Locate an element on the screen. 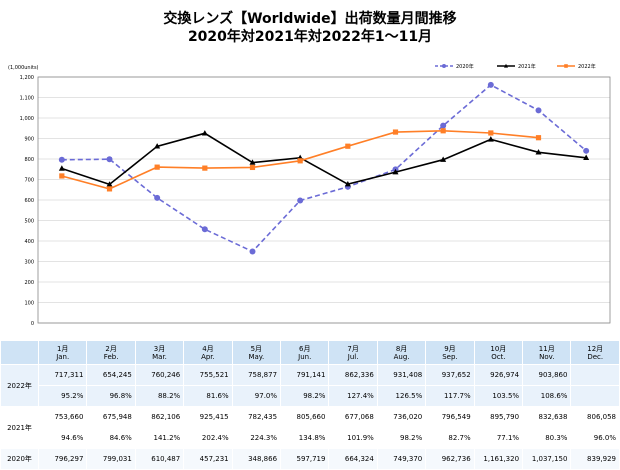 The width and height of the screenshot is (620, 470). value-cell: 925,415 is located at coordinates (208, 417).